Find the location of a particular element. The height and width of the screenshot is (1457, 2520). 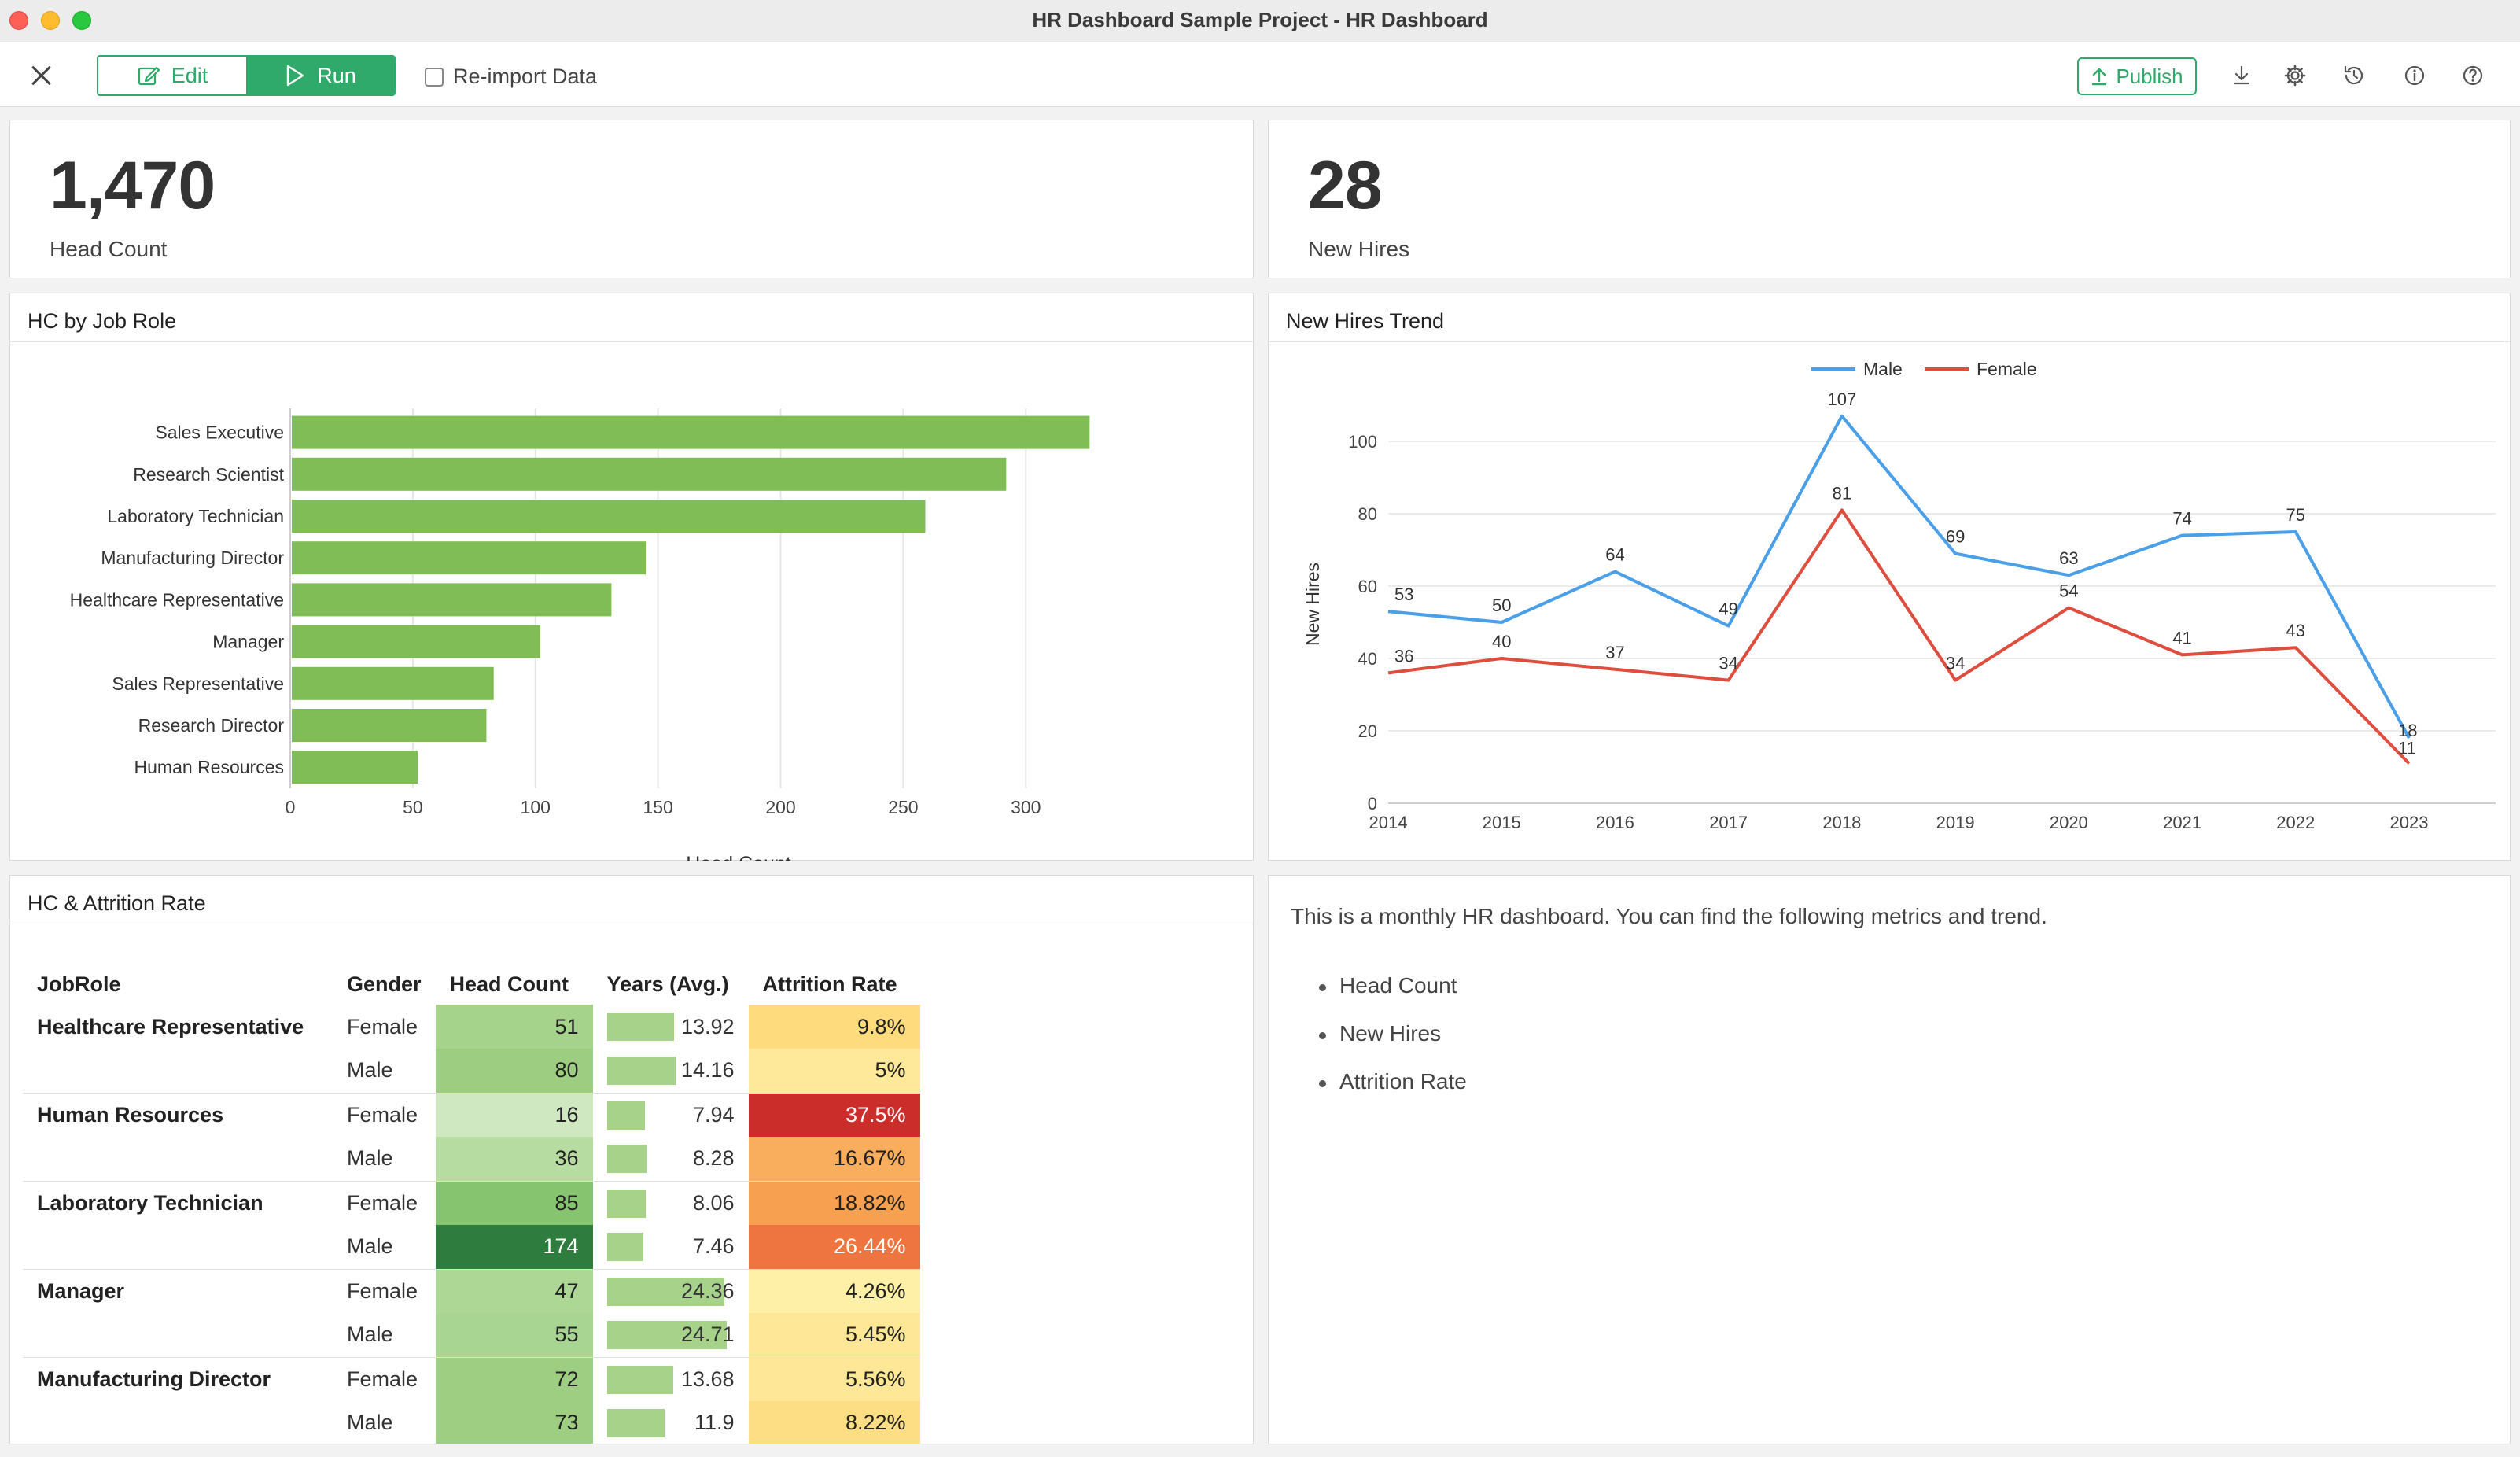

close-icon is located at coordinates (41, 76).